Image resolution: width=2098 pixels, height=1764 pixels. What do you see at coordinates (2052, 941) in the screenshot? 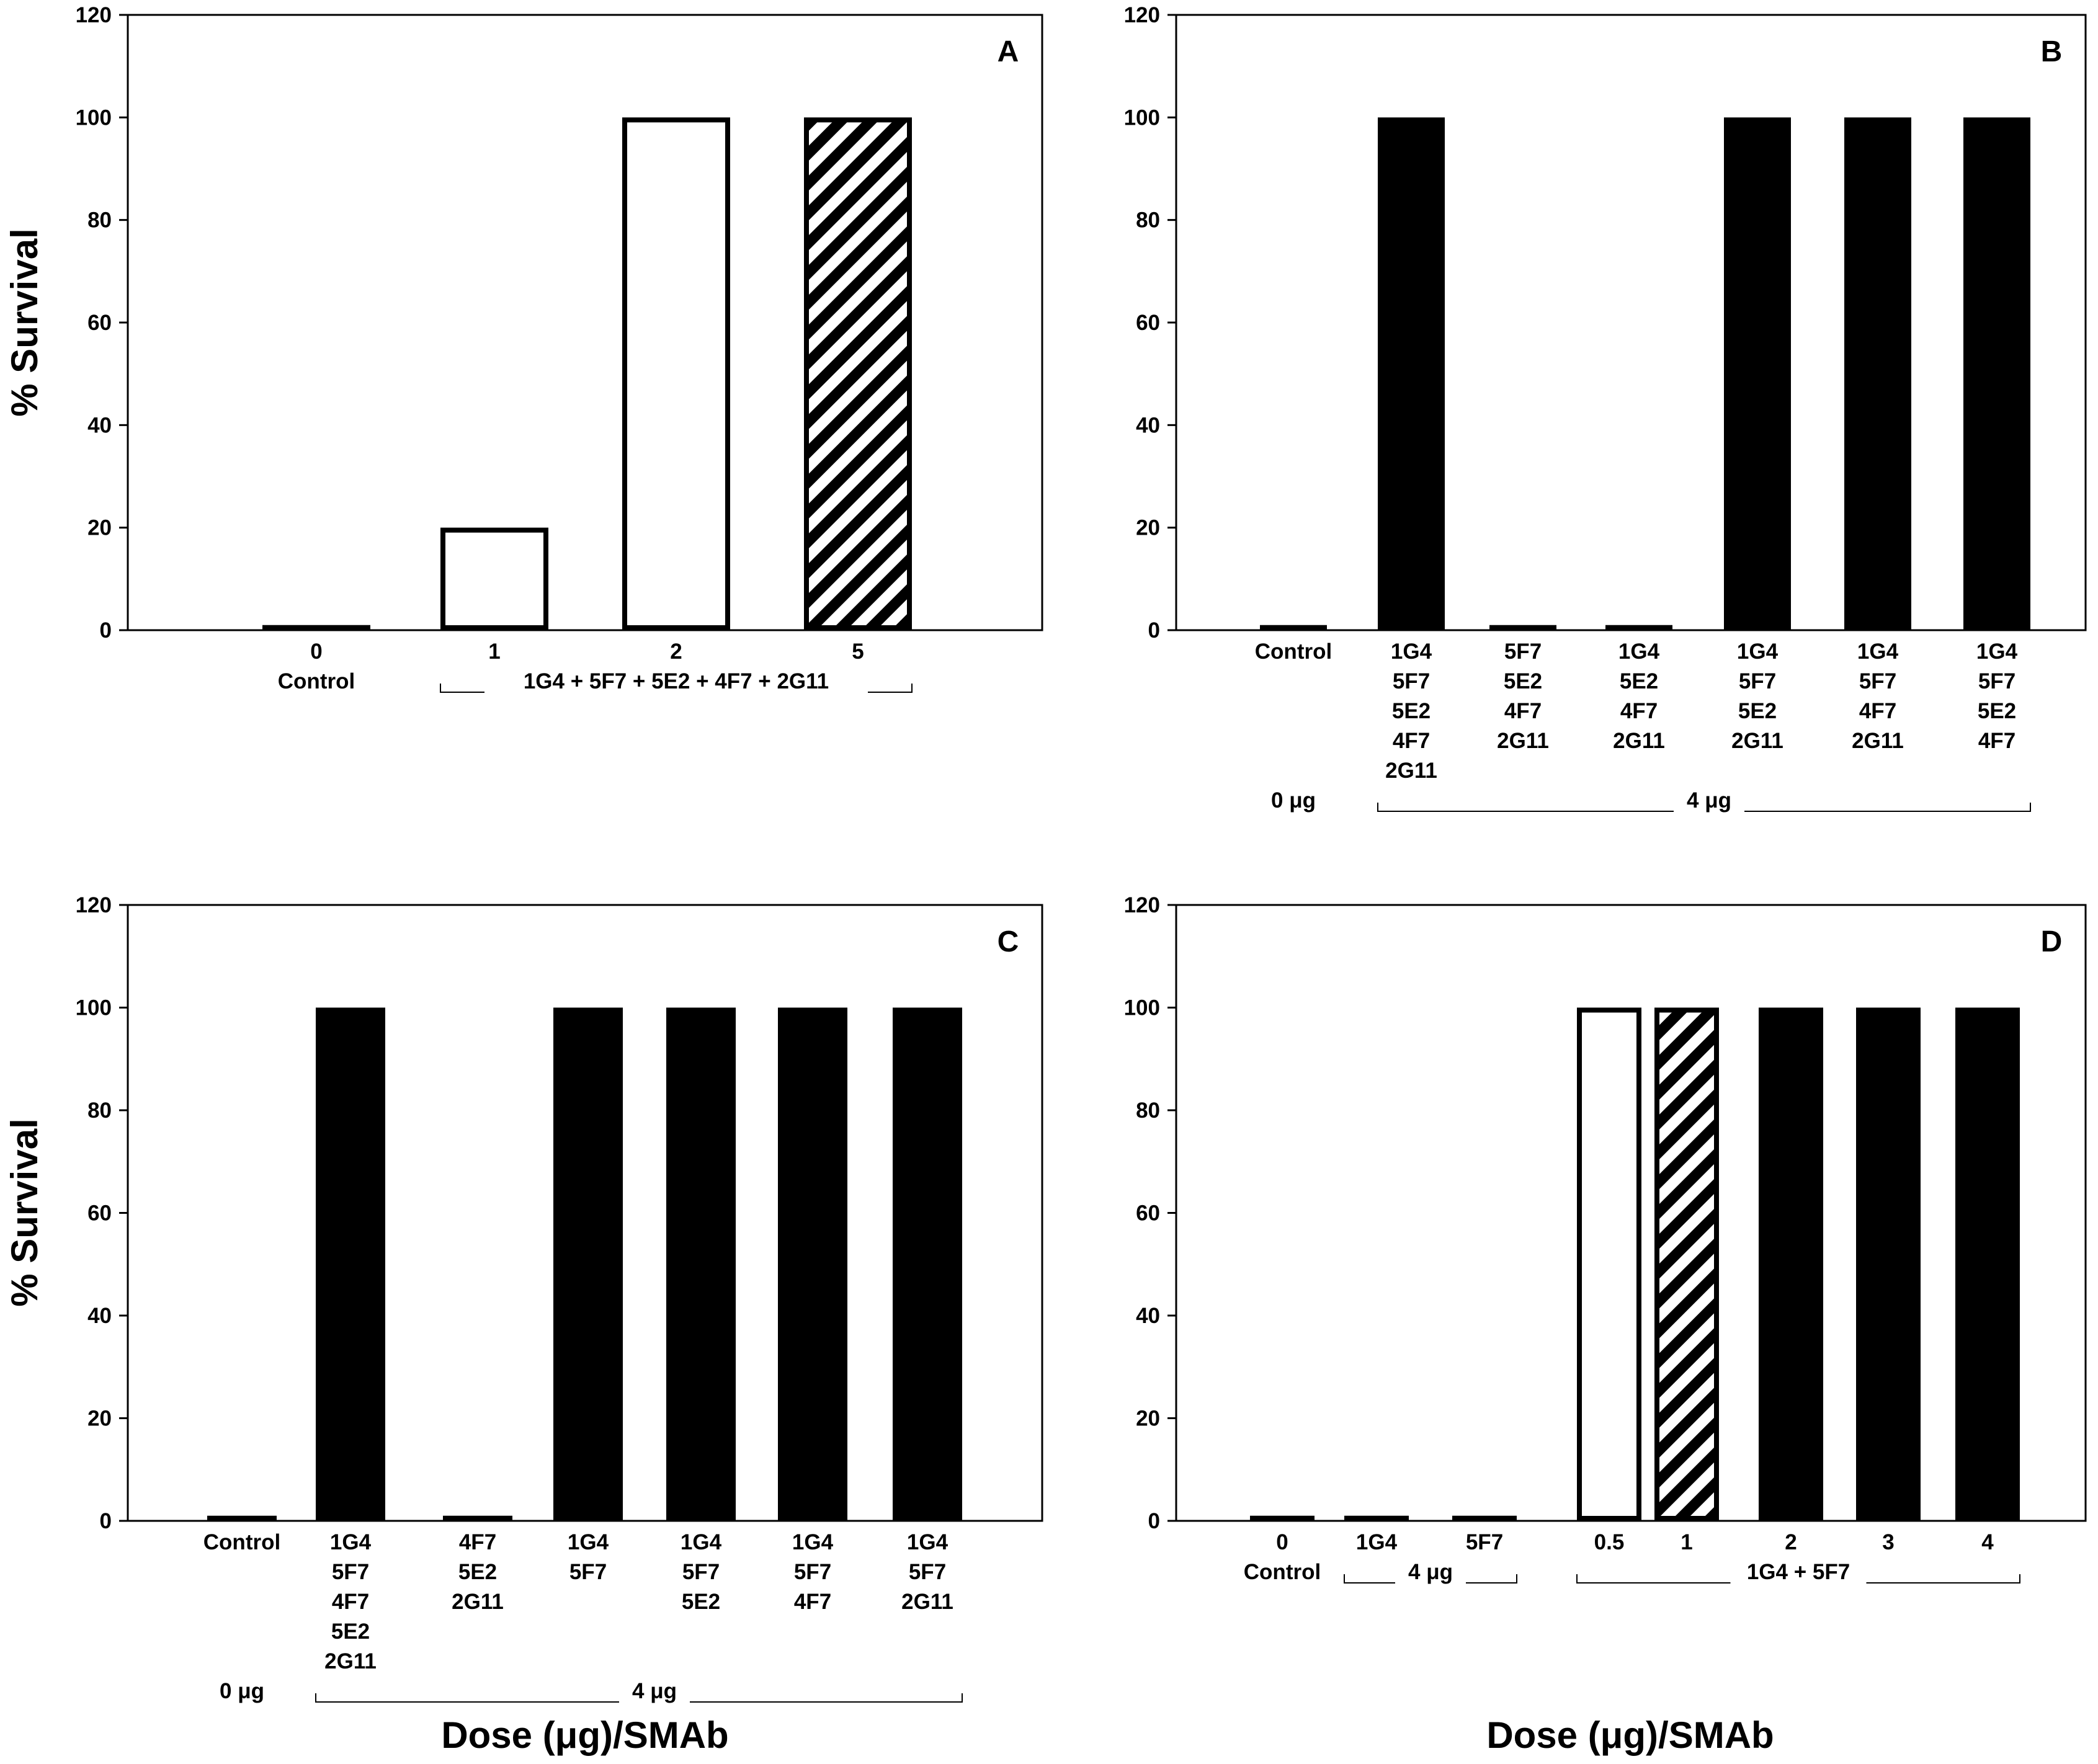
I see `panel-letter: D` at bounding box center [2052, 941].